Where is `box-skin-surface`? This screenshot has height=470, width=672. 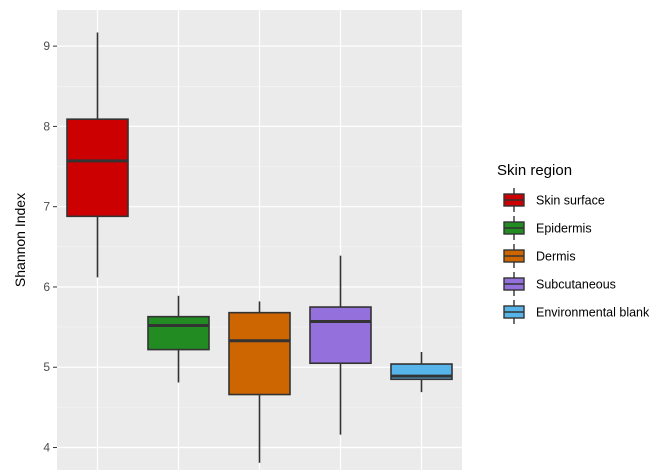 box-skin-surface is located at coordinates (97, 155).